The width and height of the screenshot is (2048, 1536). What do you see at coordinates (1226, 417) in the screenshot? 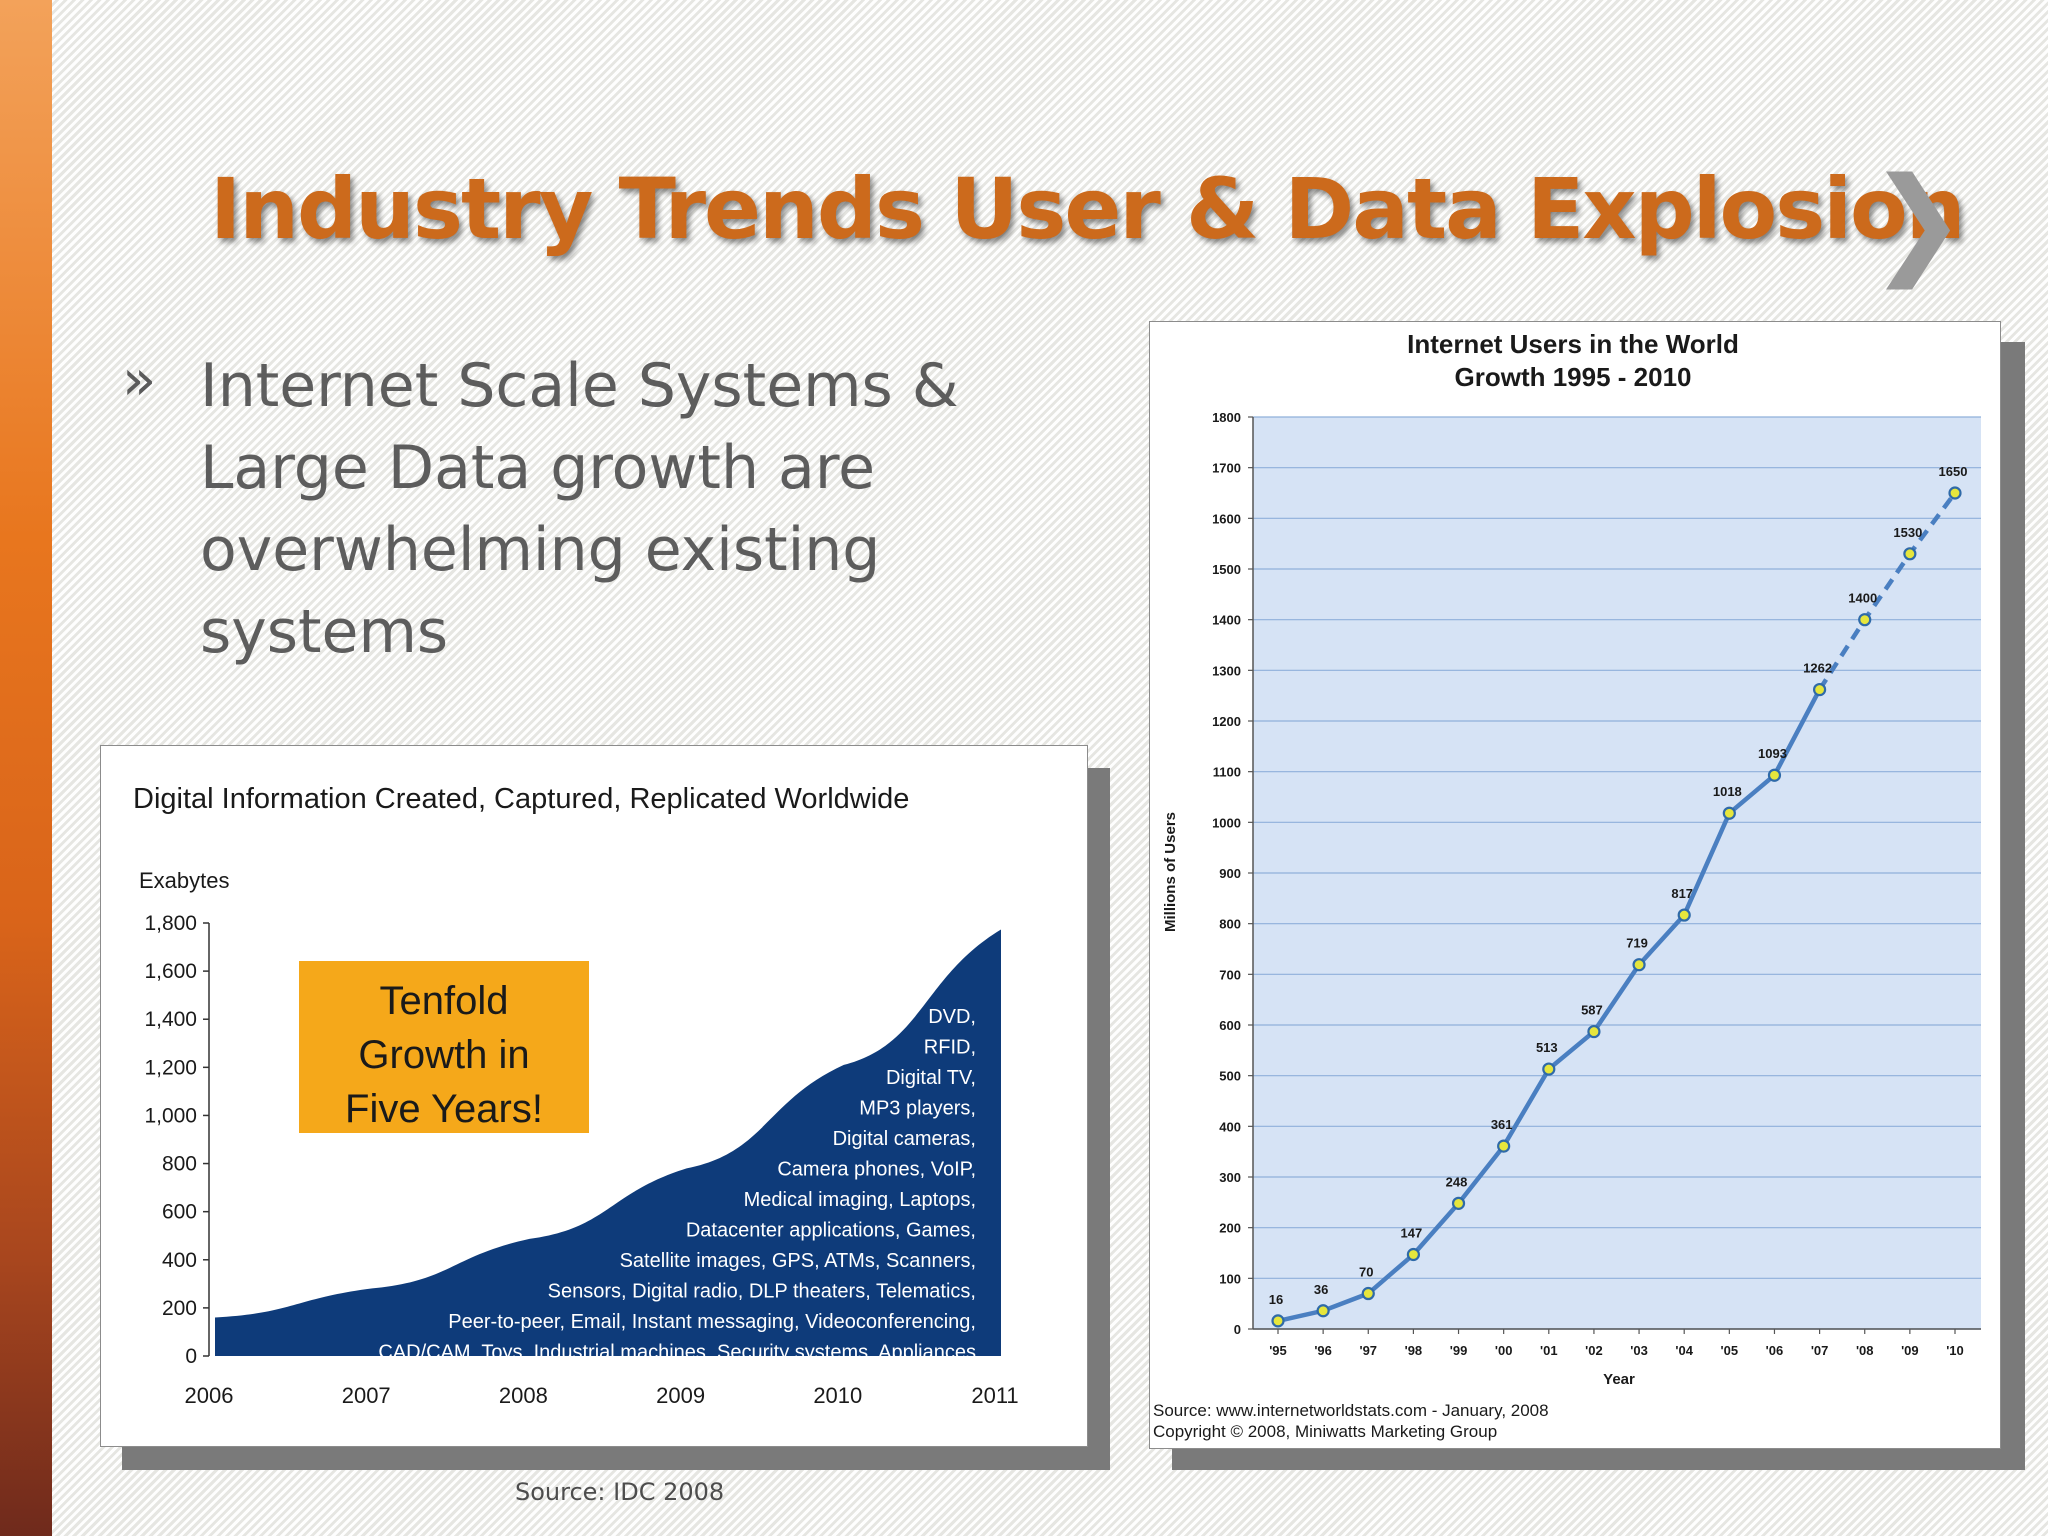
I see `y-tick-label: 1800` at bounding box center [1226, 417].